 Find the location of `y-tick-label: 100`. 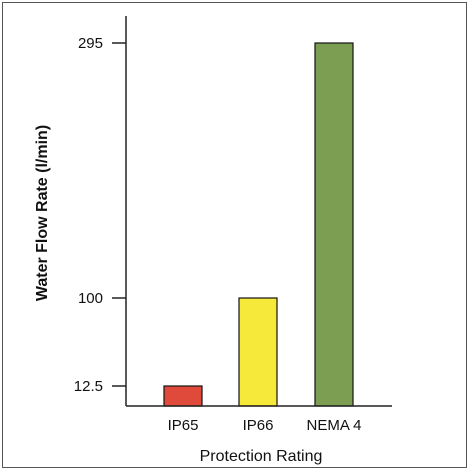

y-tick-label: 100 is located at coordinates (90, 298).